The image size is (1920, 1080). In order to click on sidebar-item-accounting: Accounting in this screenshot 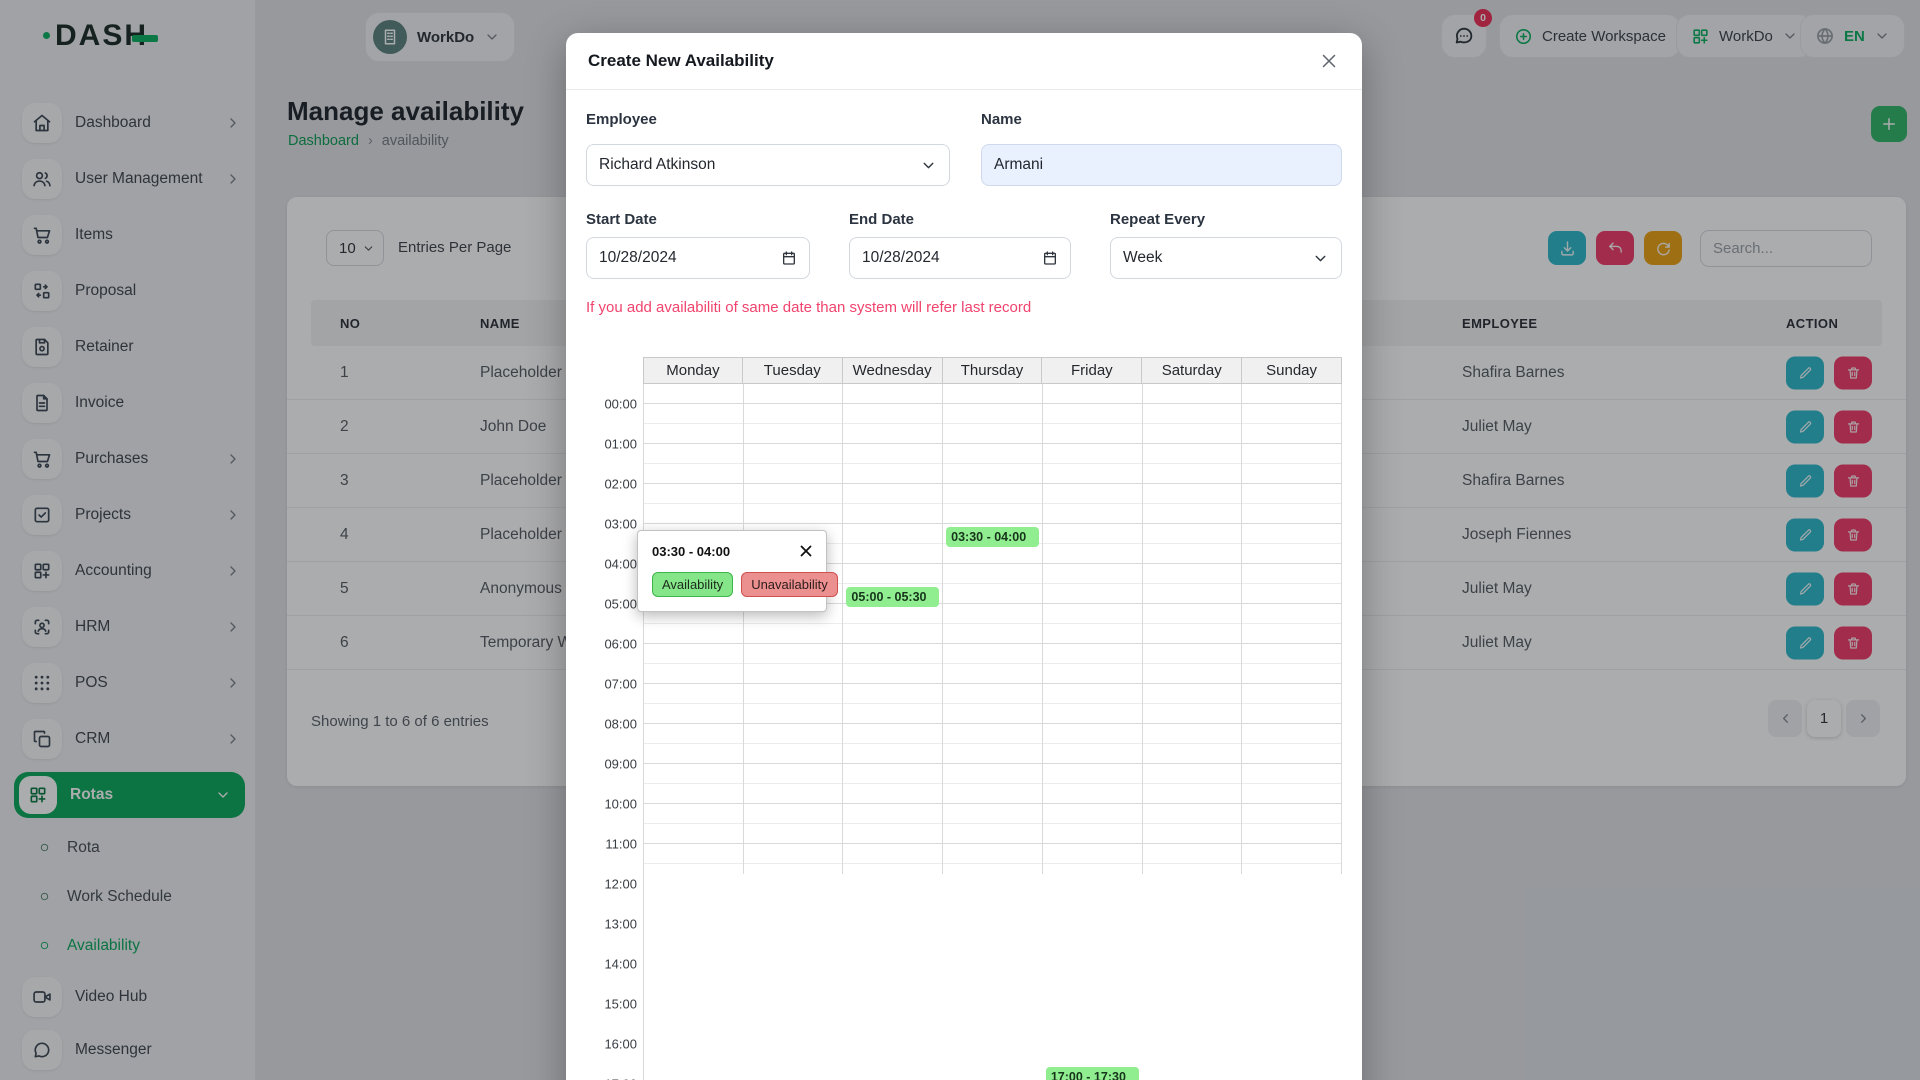, I will do `click(127, 571)`.